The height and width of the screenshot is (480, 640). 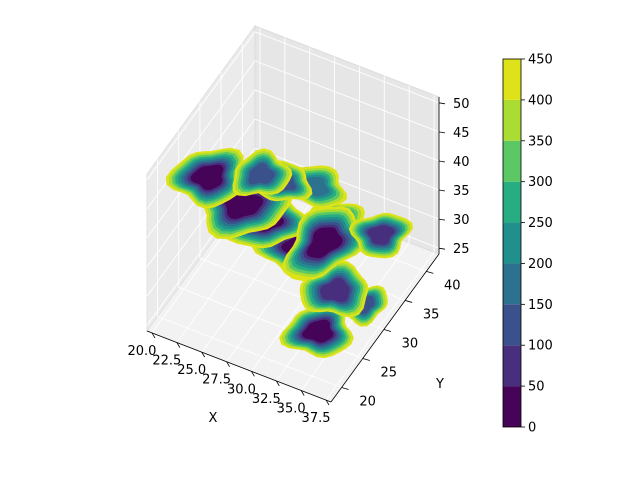 What do you see at coordinates (431, 314) in the screenshot?
I see `y-tick-label: 35` at bounding box center [431, 314].